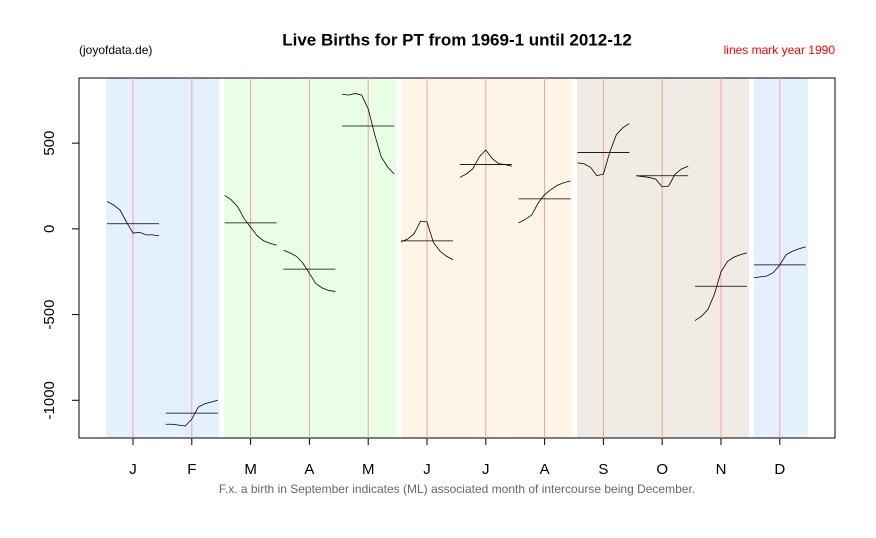 The width and height of the screenshot is (876, 538). Describe the element at coordinates (49, 229) in the screenshot. I see `y-tick-label: 0` at that location.